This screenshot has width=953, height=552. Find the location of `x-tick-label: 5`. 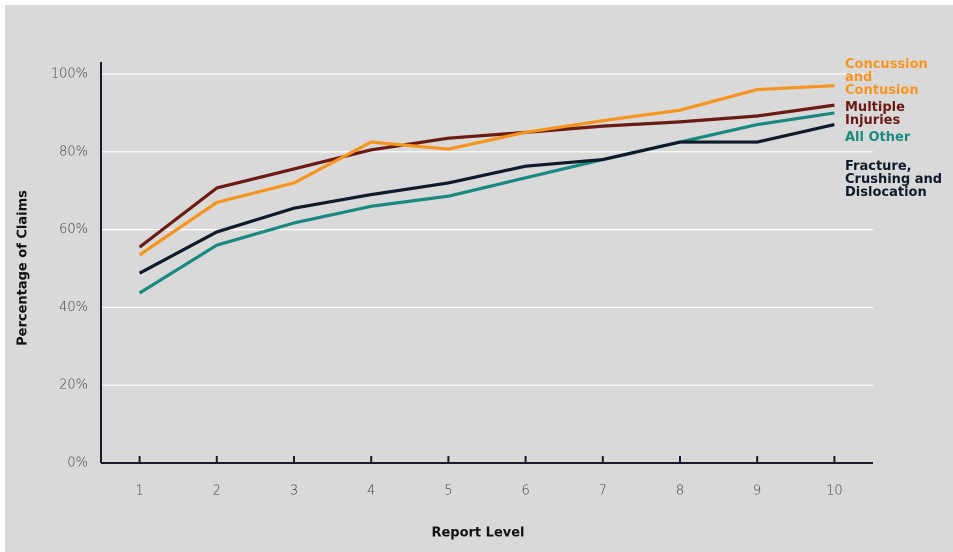

x-tick-label: 5 is located at coordinates (448, 491).